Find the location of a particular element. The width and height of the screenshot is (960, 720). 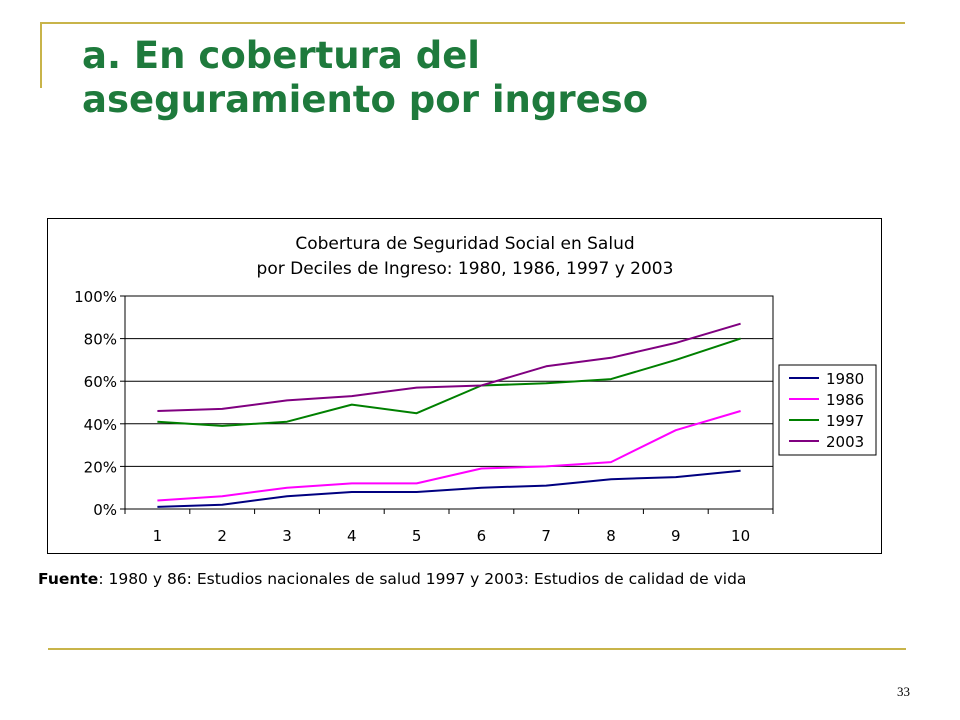

x-tick-label: 2 is located at coordinates (222, 536).